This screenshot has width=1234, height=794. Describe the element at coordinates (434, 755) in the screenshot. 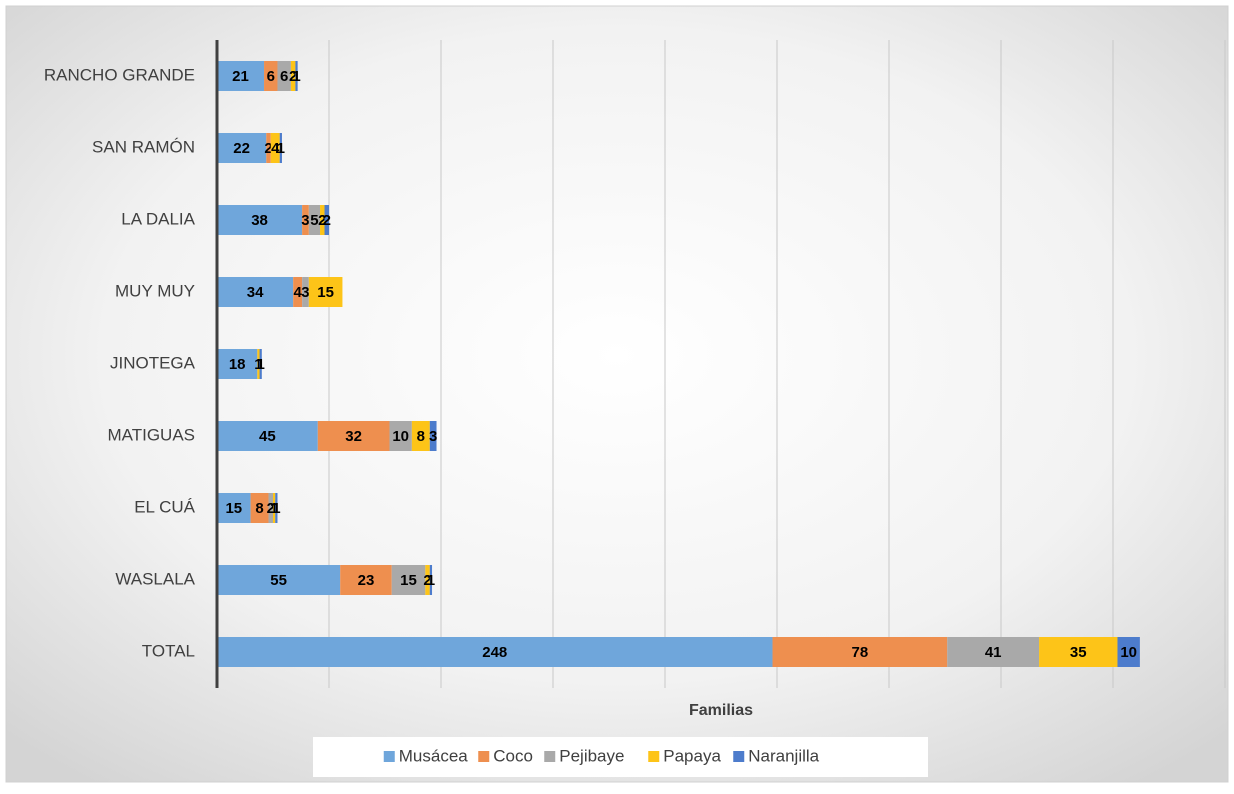

I see `legend-label: Musácea` at that location.